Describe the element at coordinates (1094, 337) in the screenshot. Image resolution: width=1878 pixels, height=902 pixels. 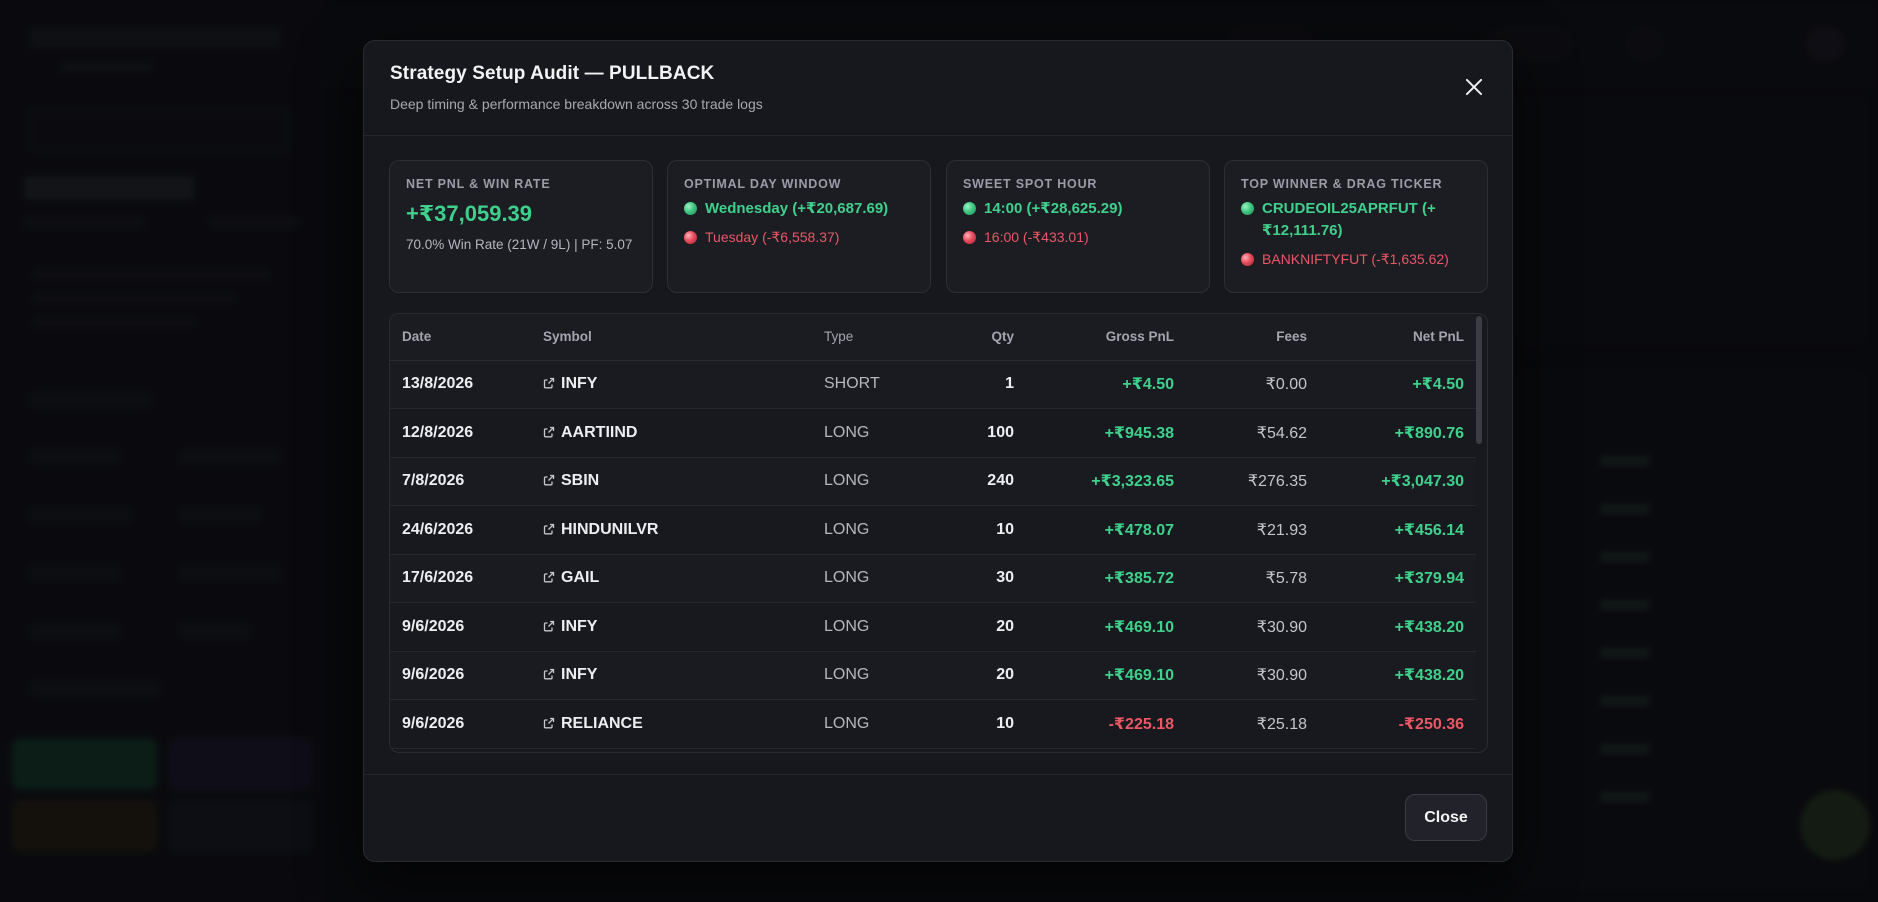
I see `column-header-gross-pnl: Gross PnL` at that location.